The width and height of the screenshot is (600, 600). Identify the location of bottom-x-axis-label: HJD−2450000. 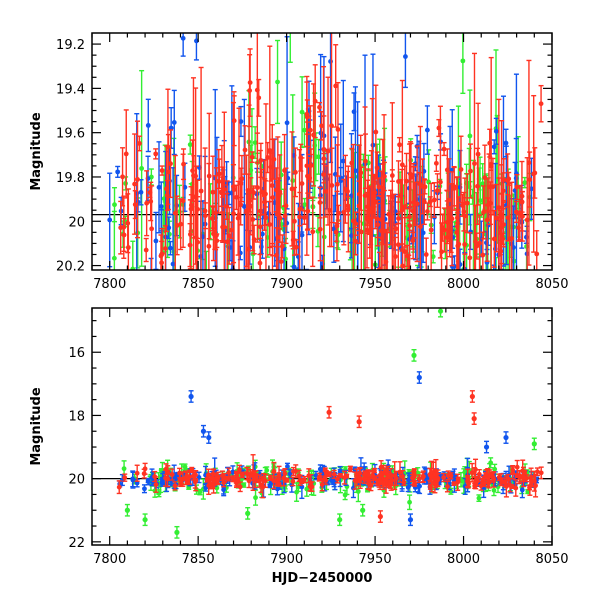
(322, 578).